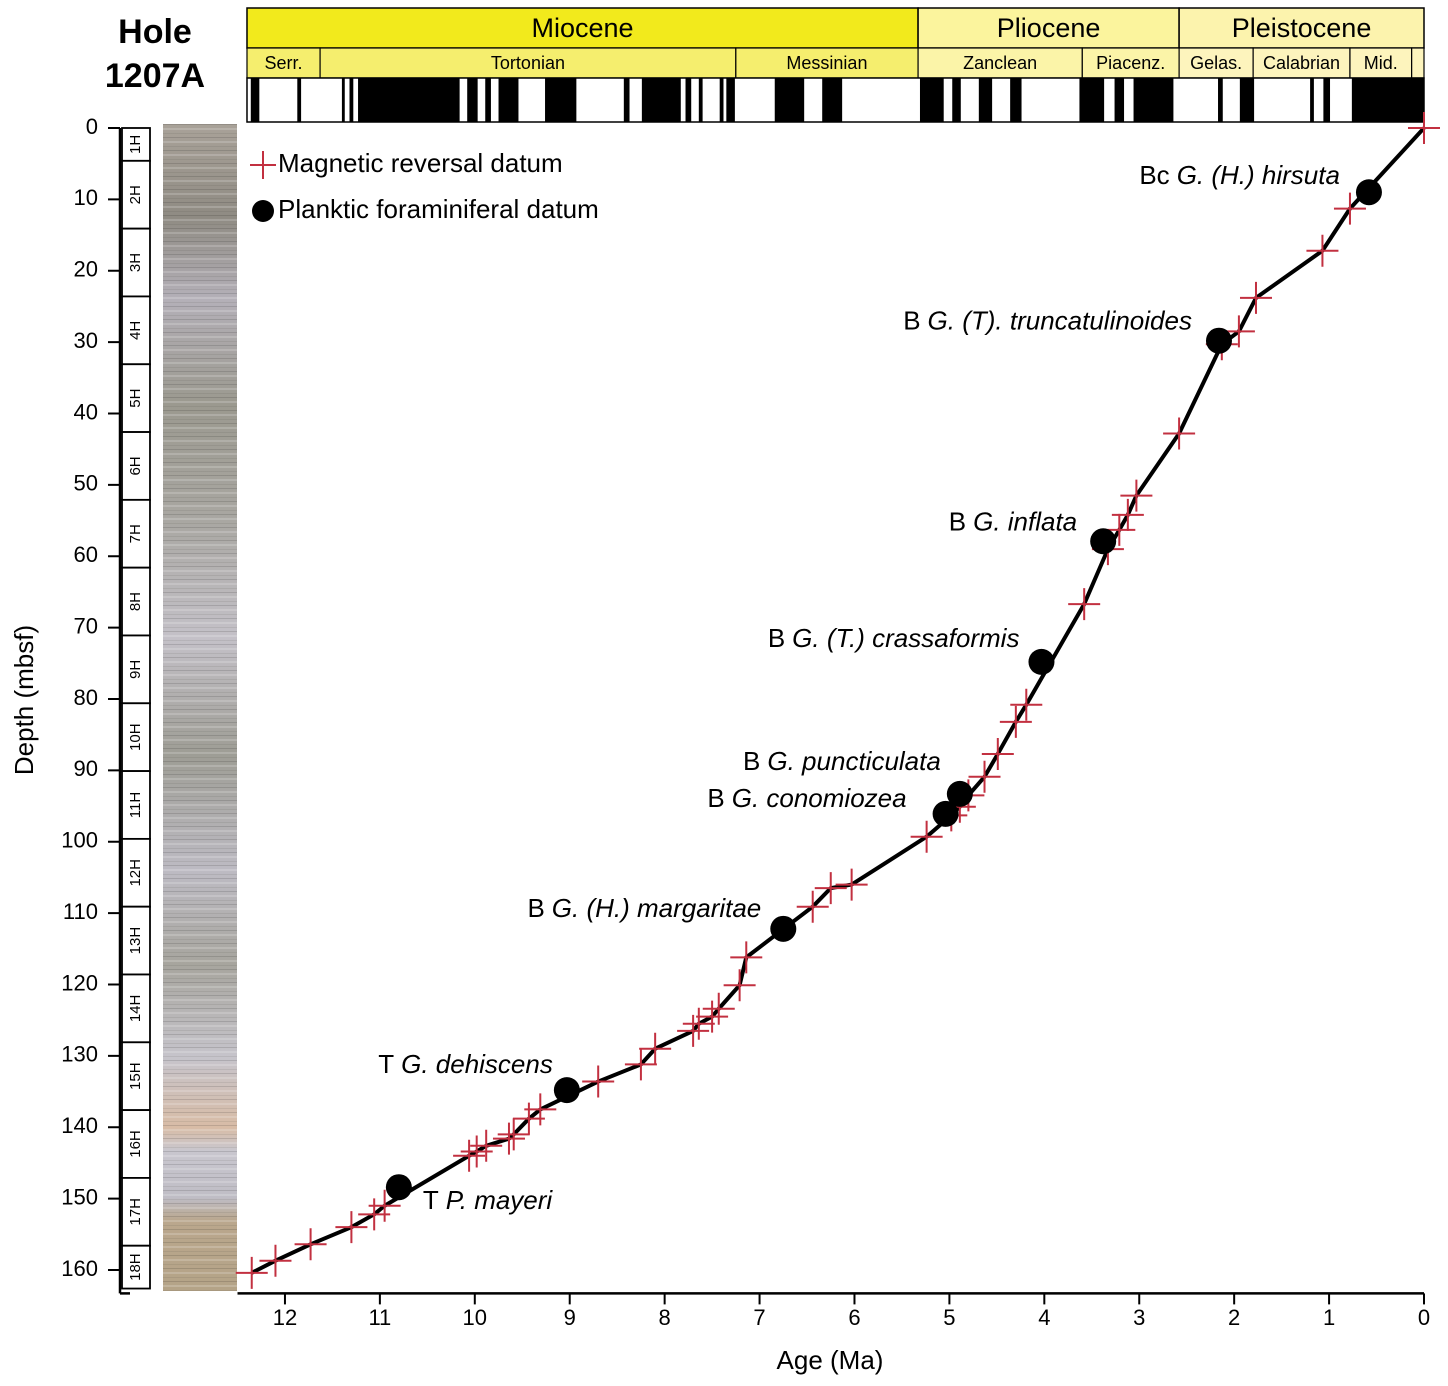 The image size is (1448, 1386). Describe the element at coordinates (1000, 63) in the screenshot. I see `stage-label: Zanclean` at that location.